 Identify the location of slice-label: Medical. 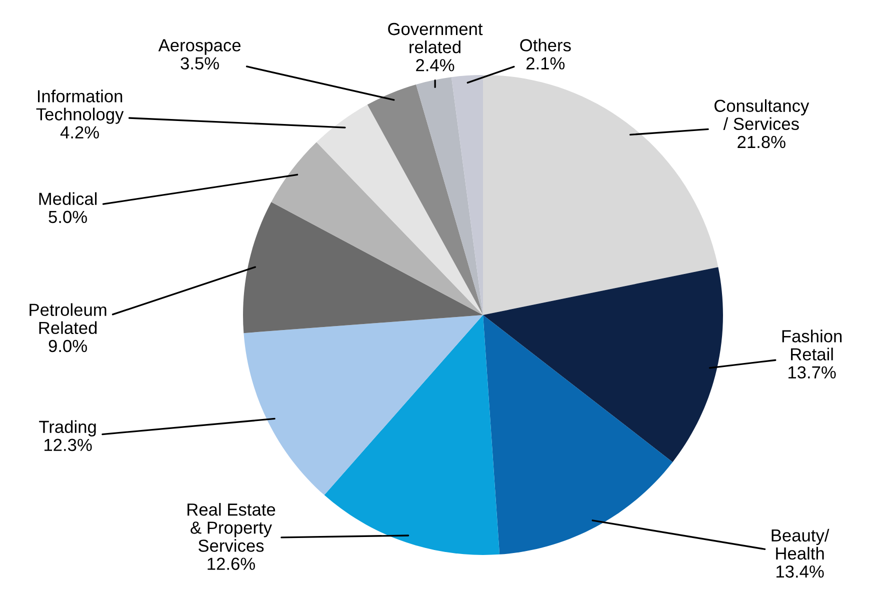
(68, 199).